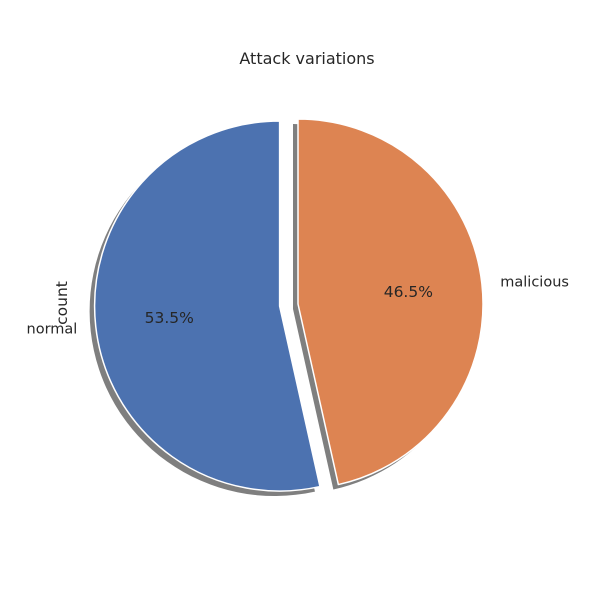 This screenshot has height=600, width=600. What do you see at coordinates (408, 292) in the screenshot?
I see `slice-percent-label-malicious: 46.5%` at bounding box center [408, 292].